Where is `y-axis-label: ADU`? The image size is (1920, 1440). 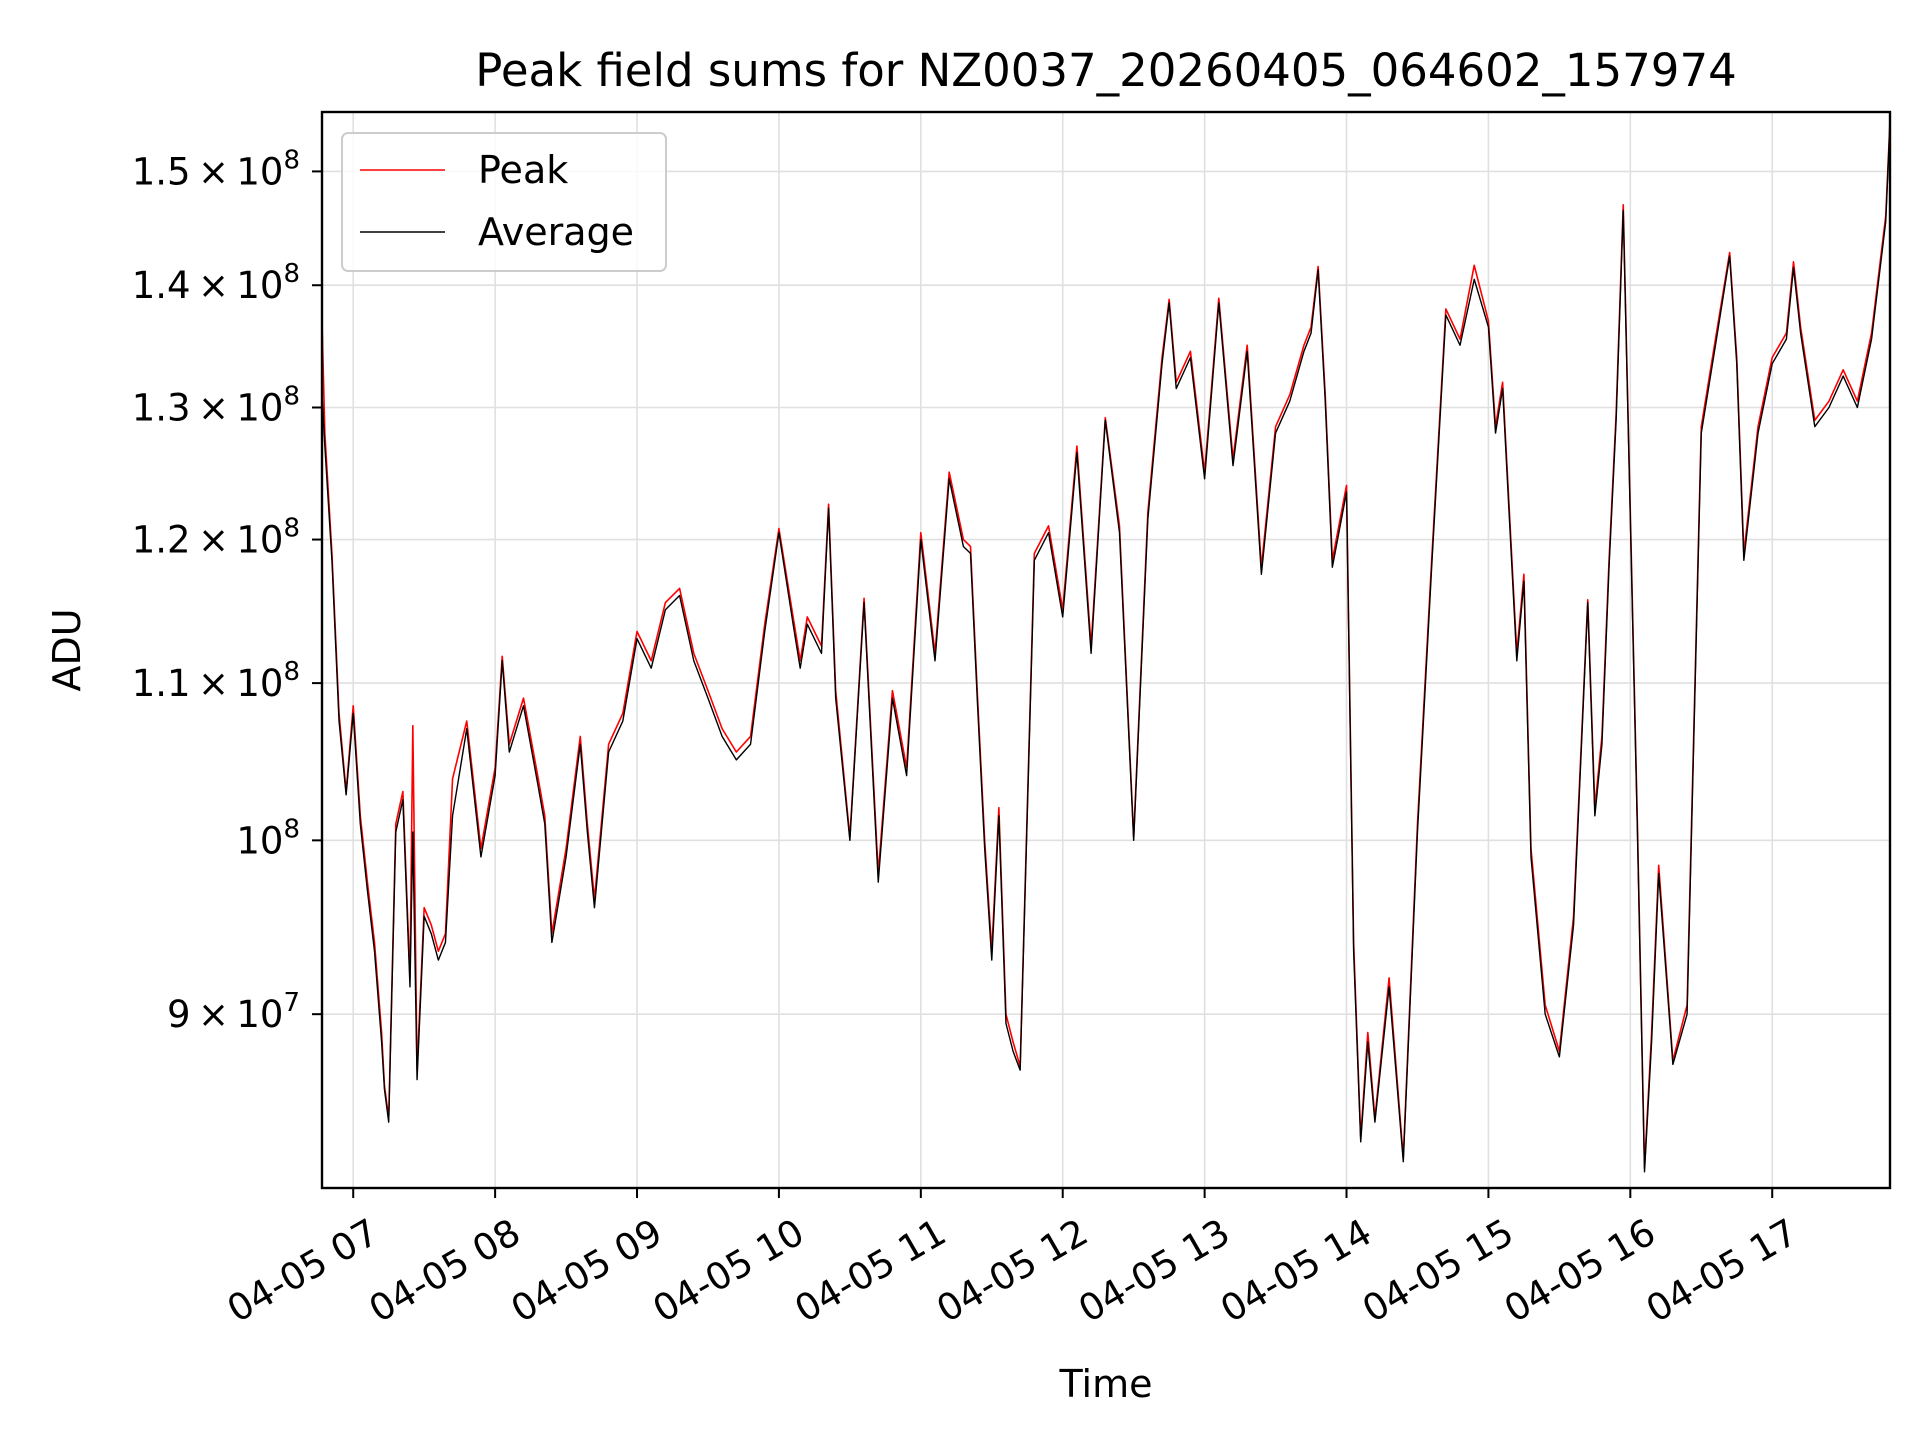
y-axis-label: ADU is located at coordinates (67, 649).